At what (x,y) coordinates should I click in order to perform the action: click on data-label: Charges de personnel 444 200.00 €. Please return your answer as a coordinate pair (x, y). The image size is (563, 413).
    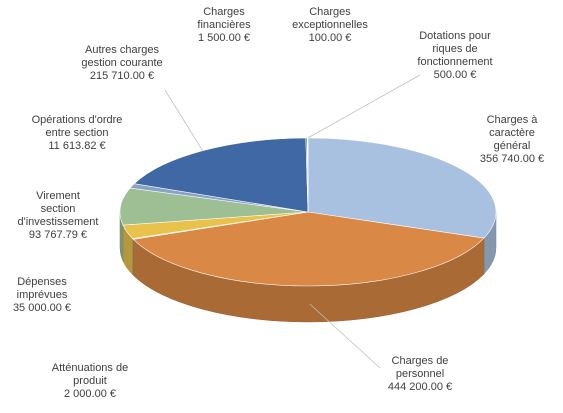
    Looking at the image, I should click on (420, 374).